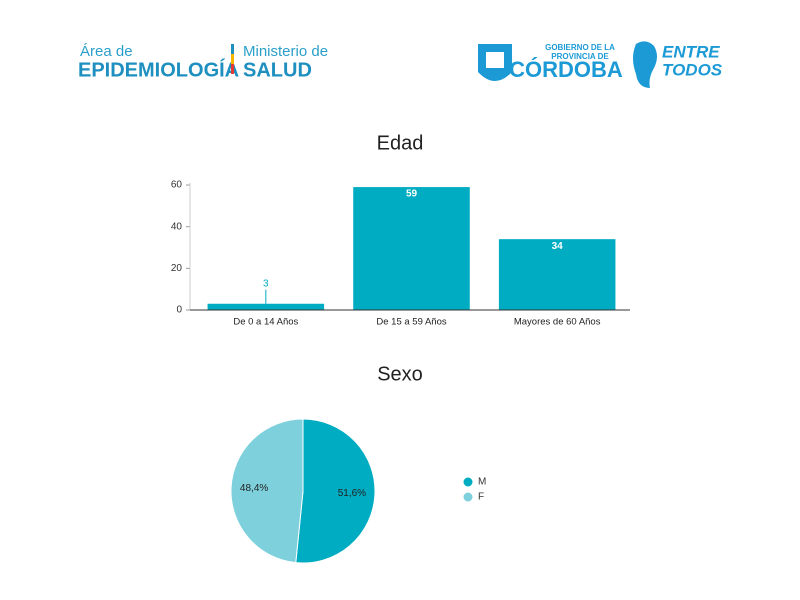 This screenshot has height=600, width=800. I want to click on y-tick-label: 0, so click(179, 310).